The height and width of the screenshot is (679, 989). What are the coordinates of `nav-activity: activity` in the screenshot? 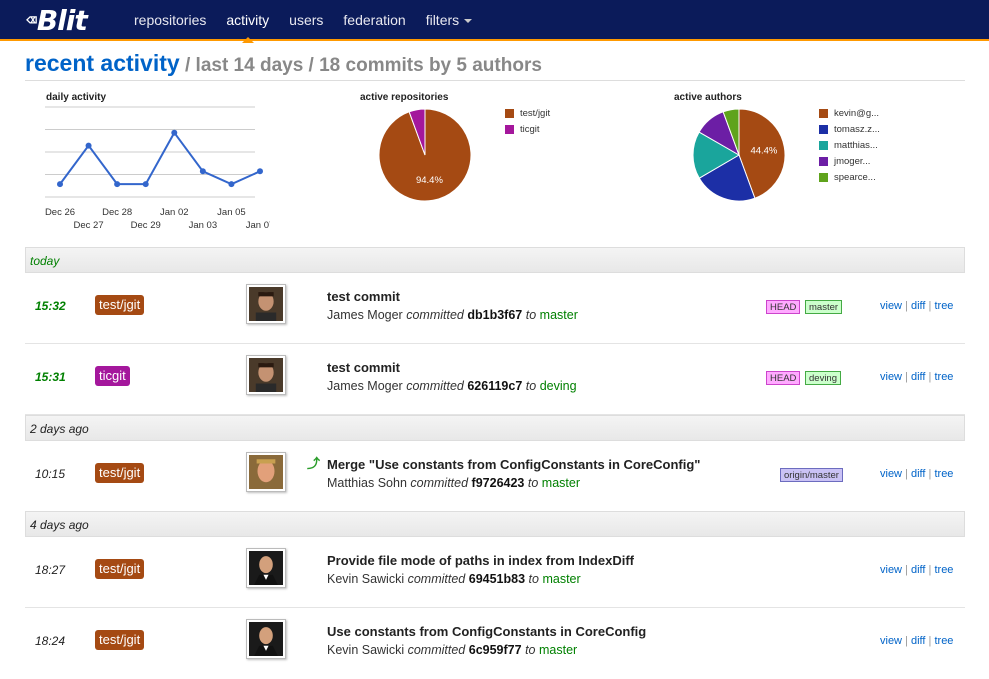 It's located at (247, 21).